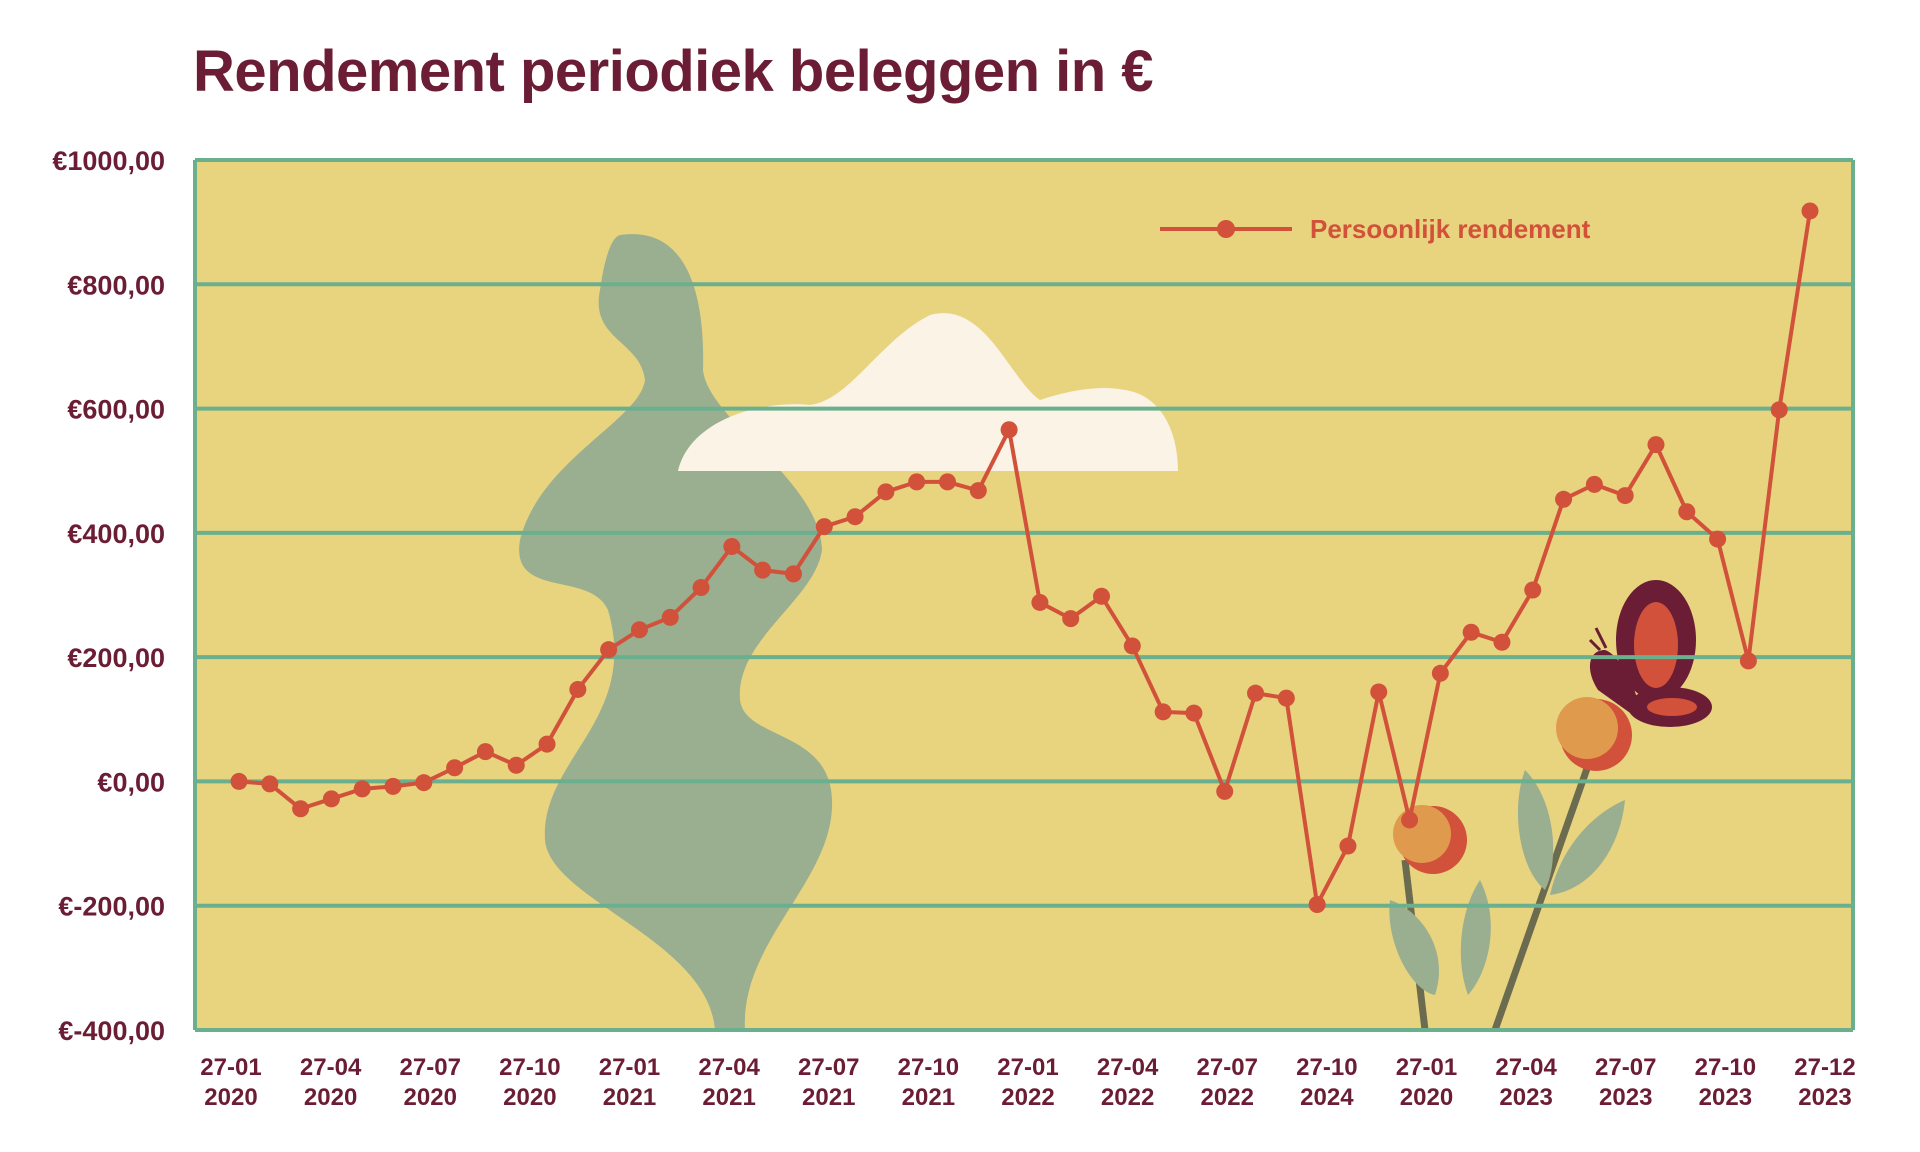 This screenshot has height=1152, width=1920. I want to click on y-tick-label: €400,00, so click(116, 534).